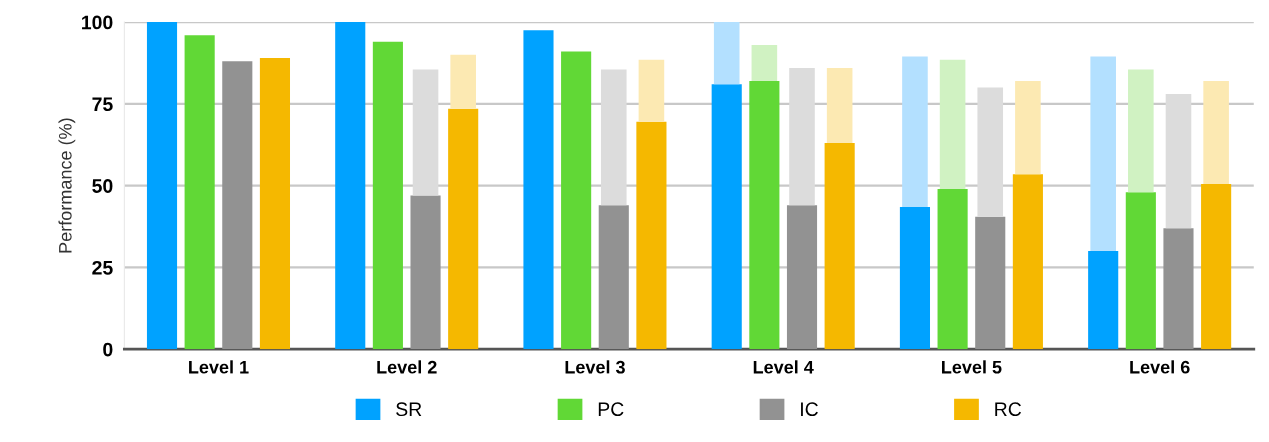 The width and height of the screenshot is (1269, 442). I want to click on x-tick-label: Level 1, so click(219, 367).